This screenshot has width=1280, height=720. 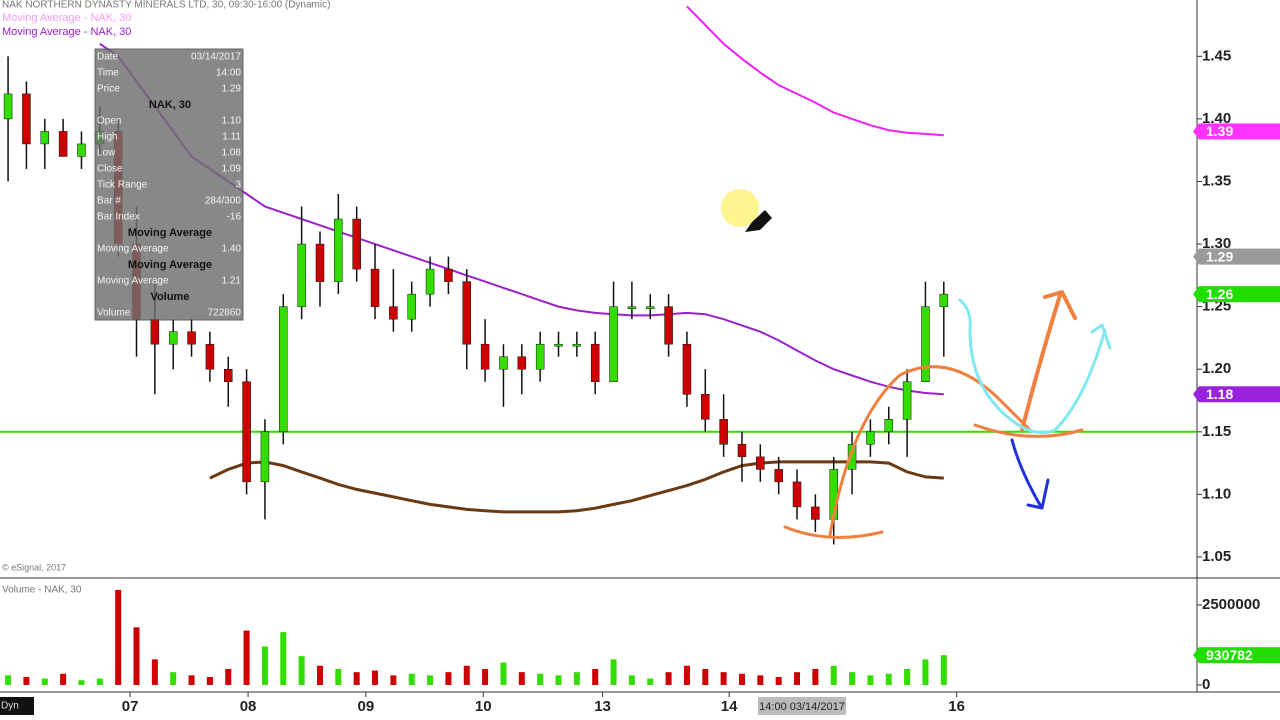 I want to click on info-value: 1.11, so click(x=231, y=137).